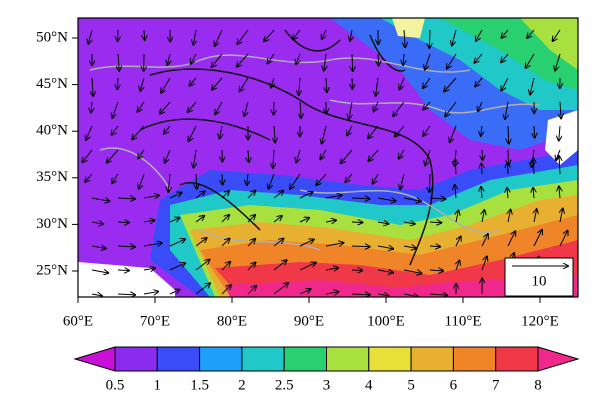 Image resolution: width=600 pixels, height=415 pixels. Describe the element at coordinates (78, 321) in the screenshot. I see `x-tick-label: 60°E` at that location.